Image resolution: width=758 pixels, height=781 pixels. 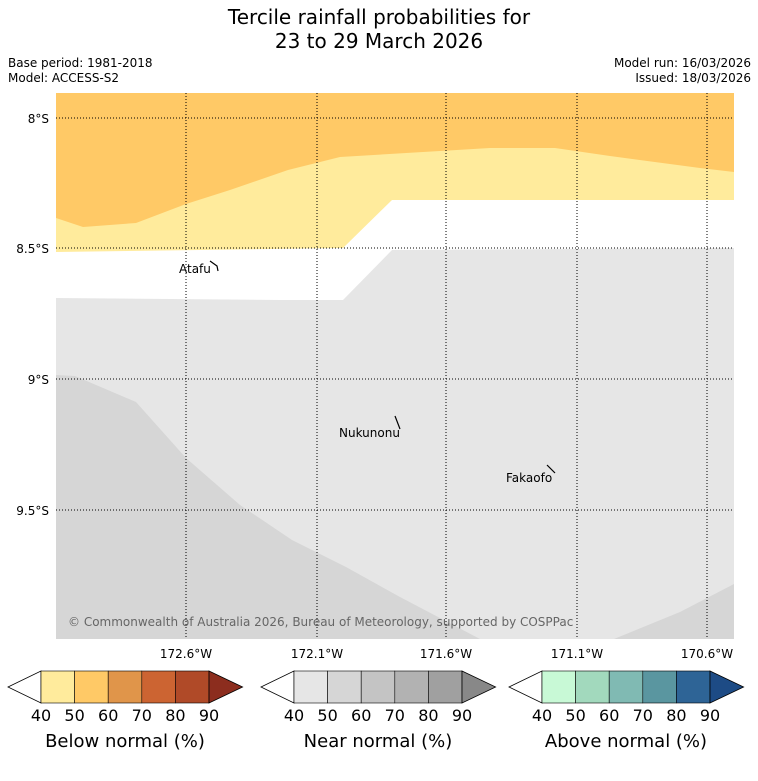 What do you see at coordinates (108, 715) in the screenshot?
I see `legend-below-tick-60: 60` at bounding box center [108, 715].